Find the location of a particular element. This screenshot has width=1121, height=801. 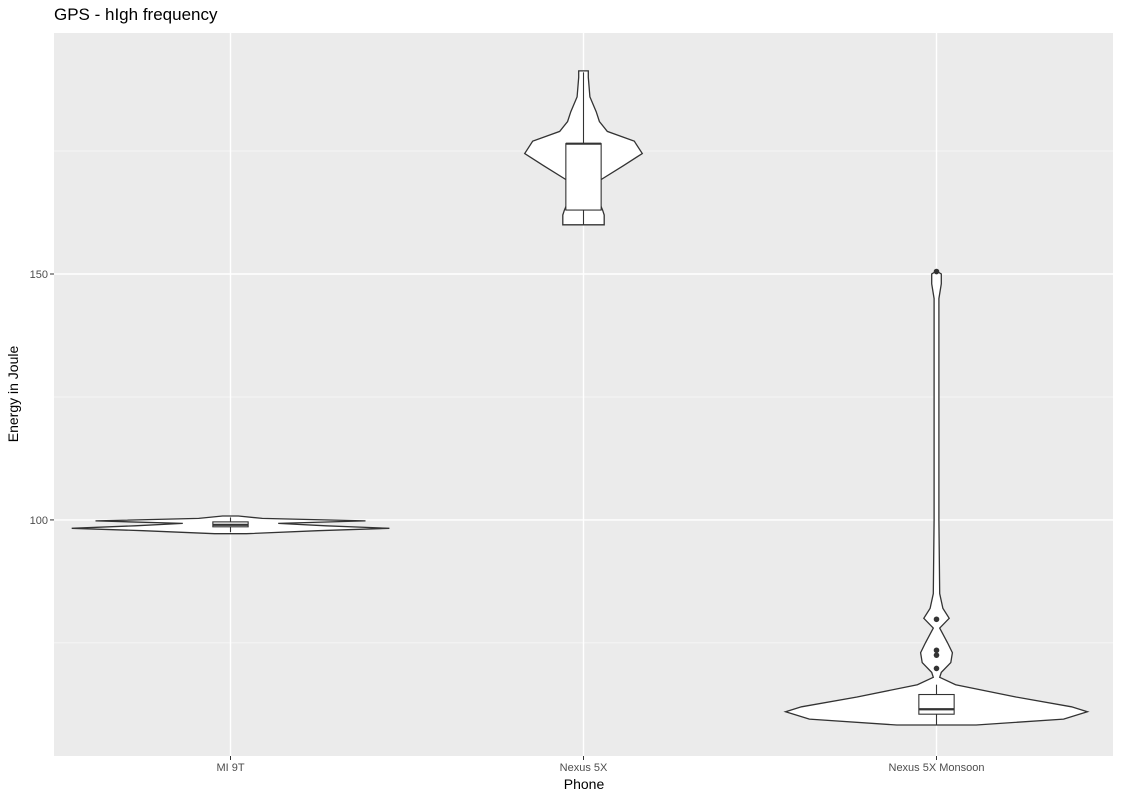

y-tick-label: 100 is located at coordinates (39, 521).